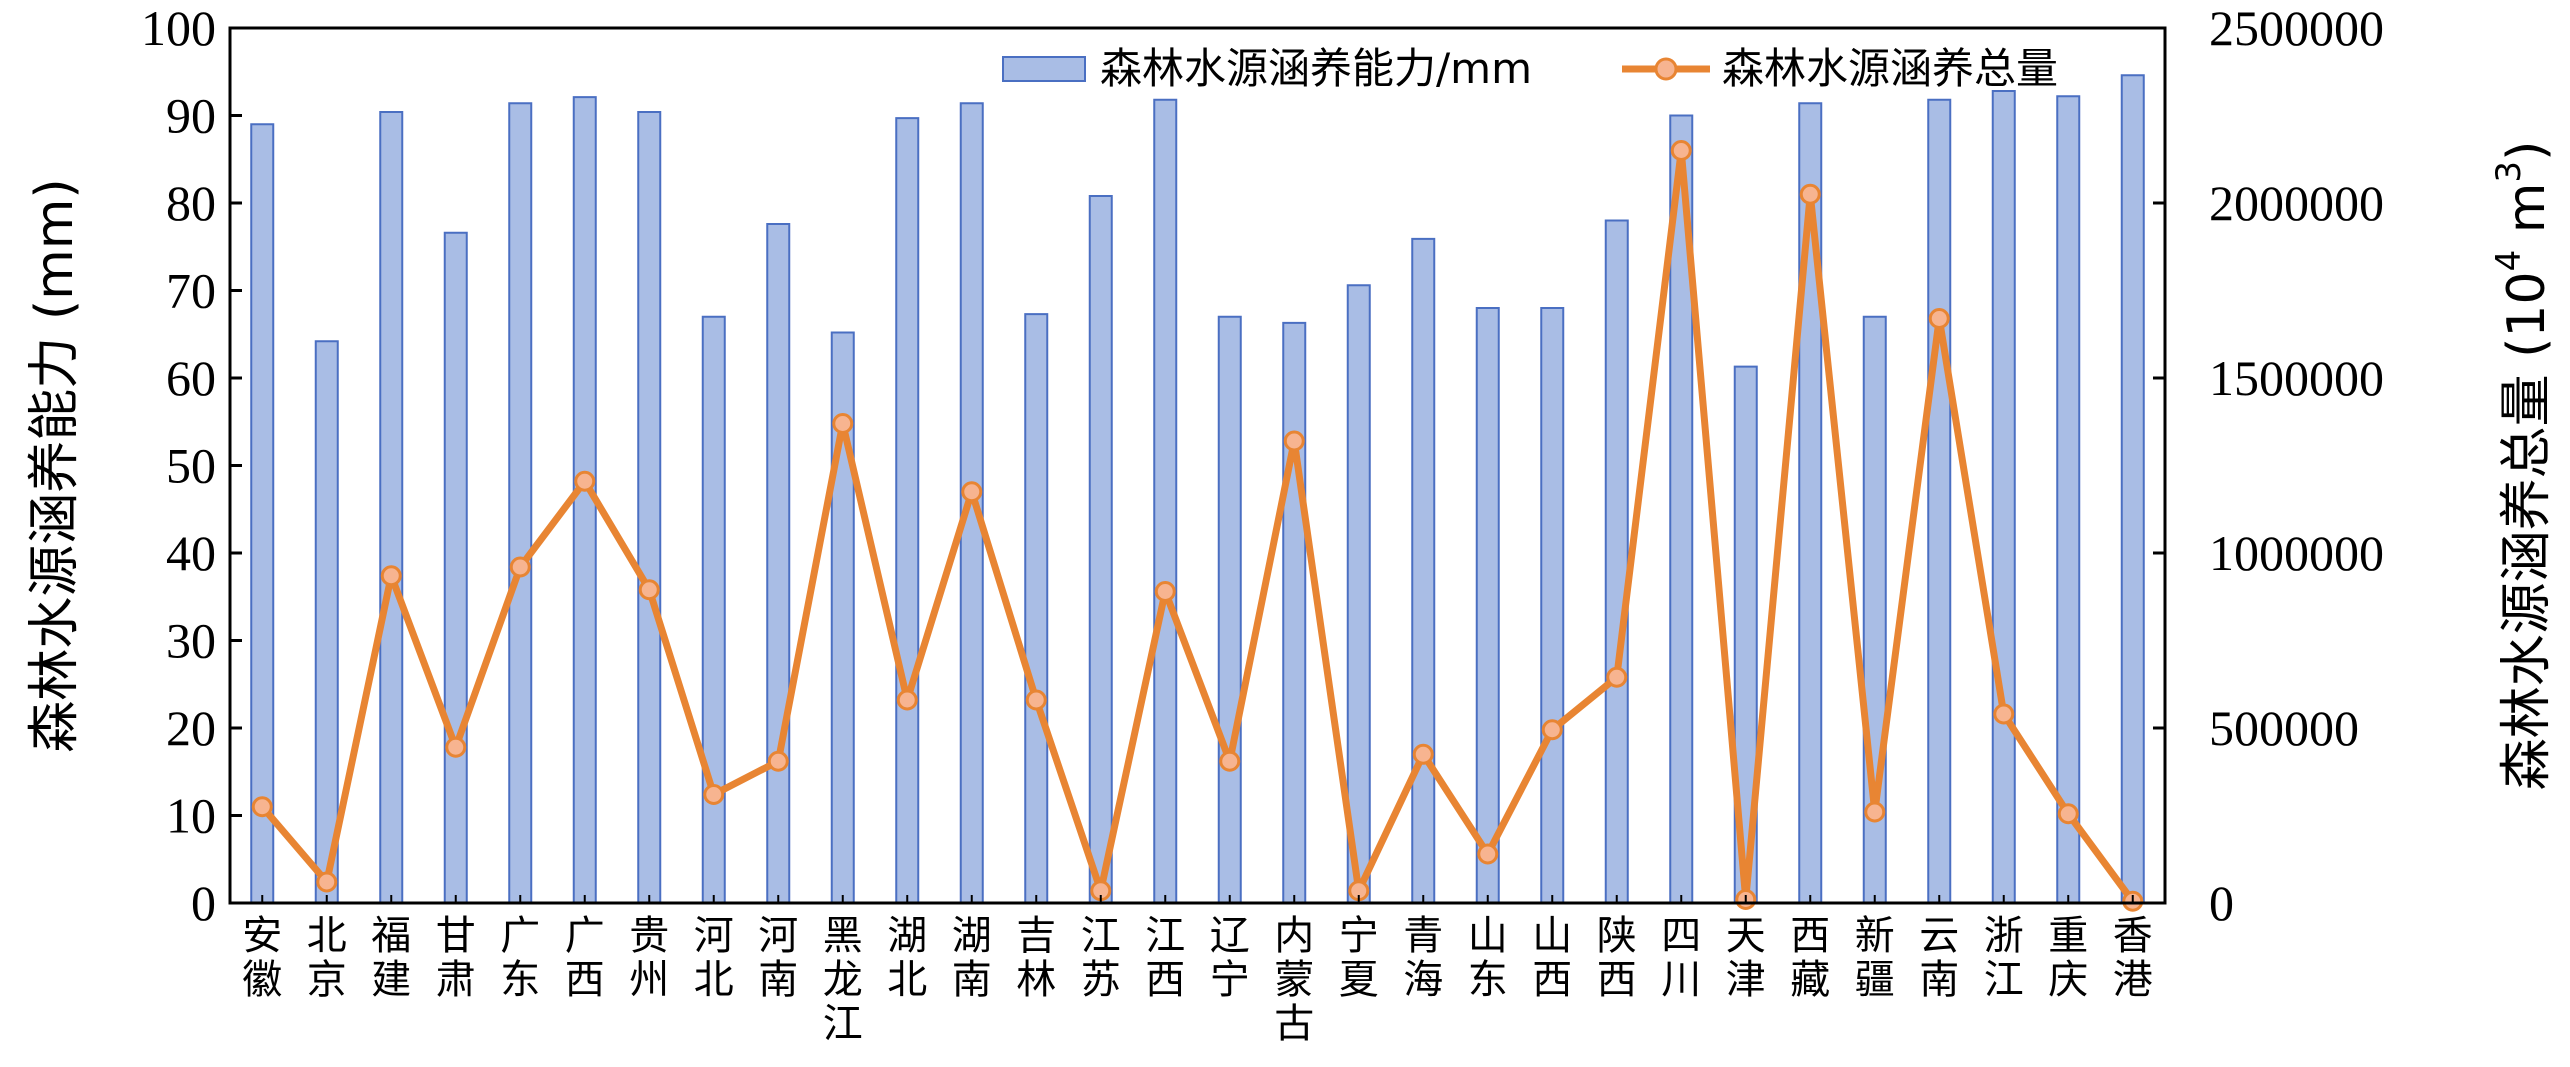 The height and width of the screenshot is (1067, 2570). What do you see at coordinates (391, 507) in the screenshot?
I see `bar-福建` at bounding box center [391, 507].